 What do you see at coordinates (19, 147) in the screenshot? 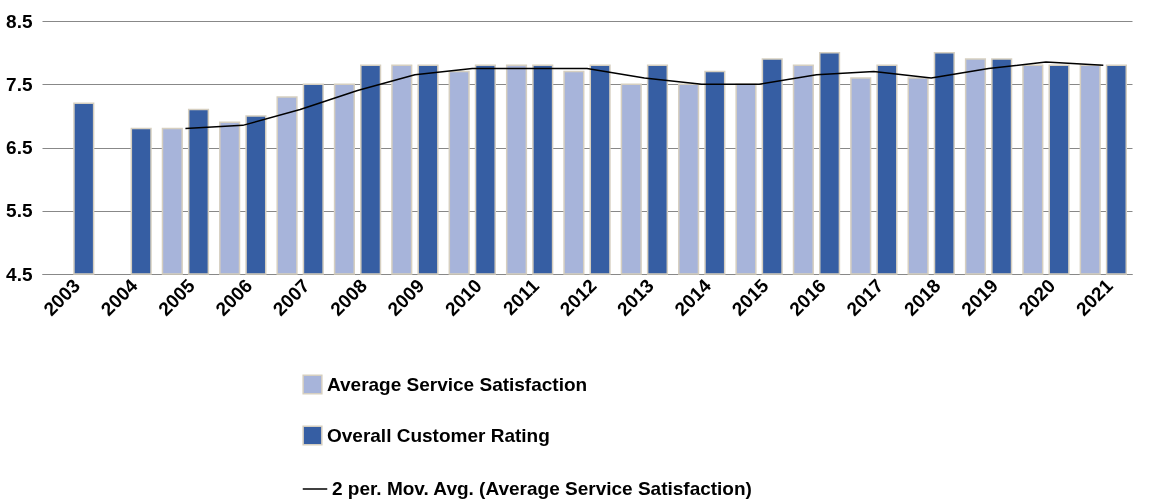
I see `y-tick-label: 6.5` at bounding box center [19, 147].